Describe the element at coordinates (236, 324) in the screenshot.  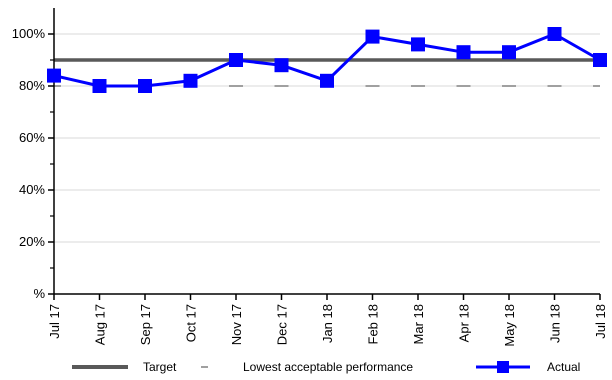
I see `x-tick-label: Nov 17` at that location.